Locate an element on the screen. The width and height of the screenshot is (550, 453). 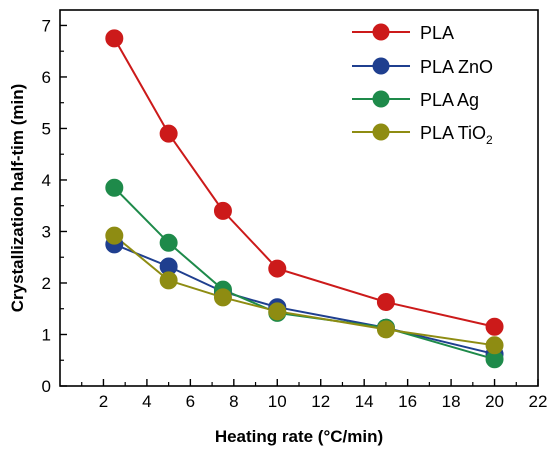
y-axis-title: Crystallization half-tim (min) is located at coordinates (17, 198).